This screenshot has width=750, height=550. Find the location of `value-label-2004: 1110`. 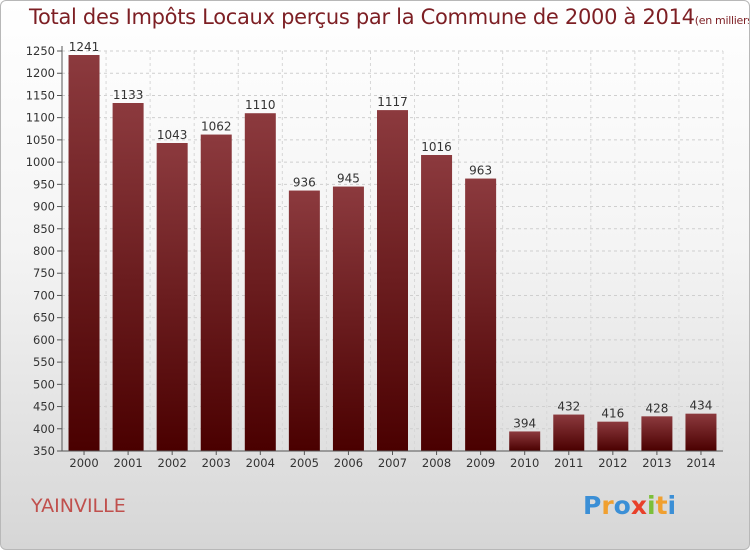

value-label-2004: 1110 is located at coordinates (260, 105).